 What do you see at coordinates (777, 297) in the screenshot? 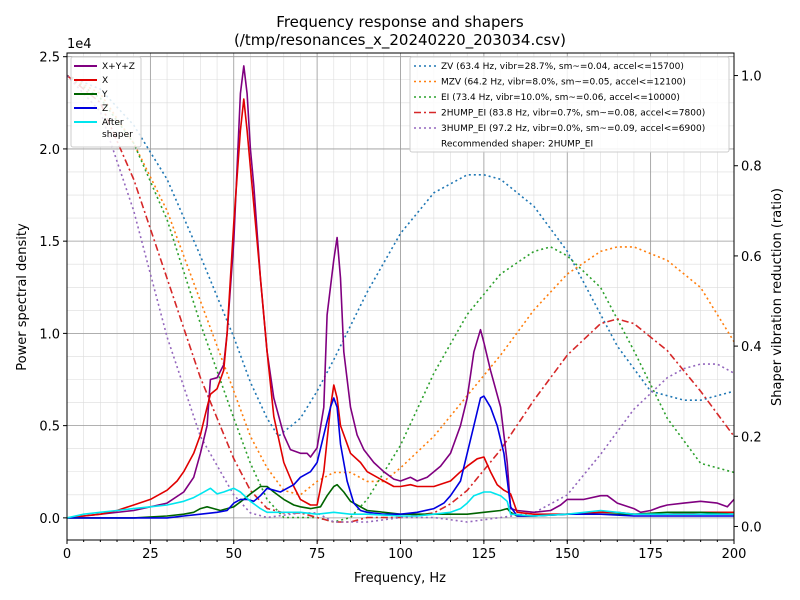
I see `y2-axis-label: Shaper vibration reduction (ratio)` at bounding box center [777, 297].